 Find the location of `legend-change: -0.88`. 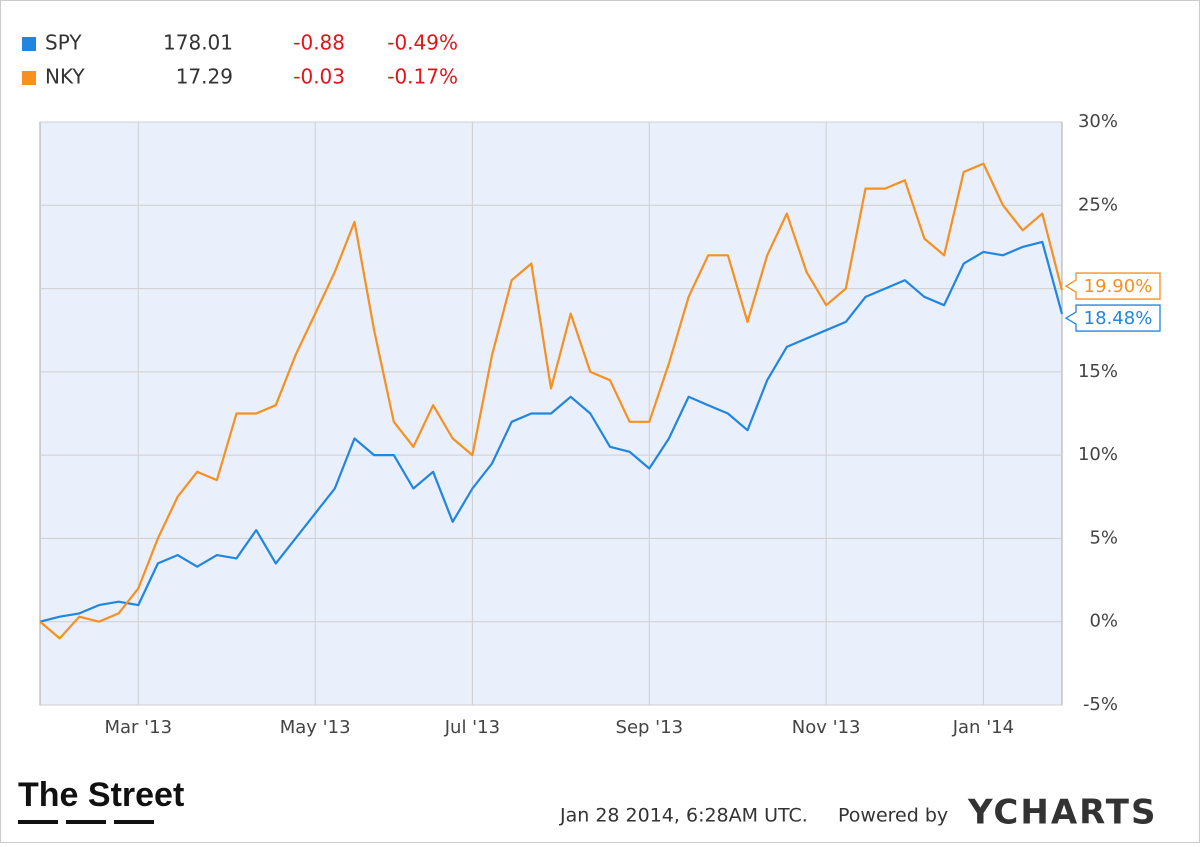

legend-change: -0.88 is located at coordinates (319, 43).